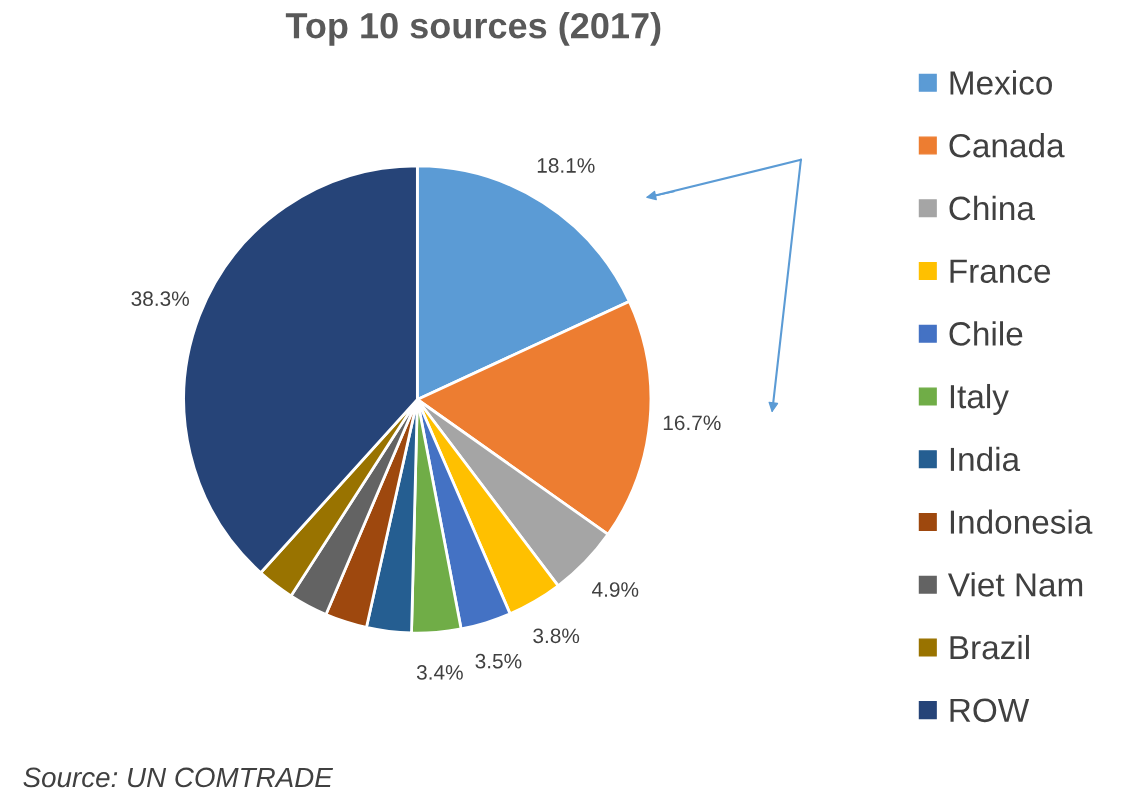 The height and width of the screenshot is (799, 1128). Describe the element at coordinates (160, 299) in the screenshot. I see `data-label: 38.3%` at that location.